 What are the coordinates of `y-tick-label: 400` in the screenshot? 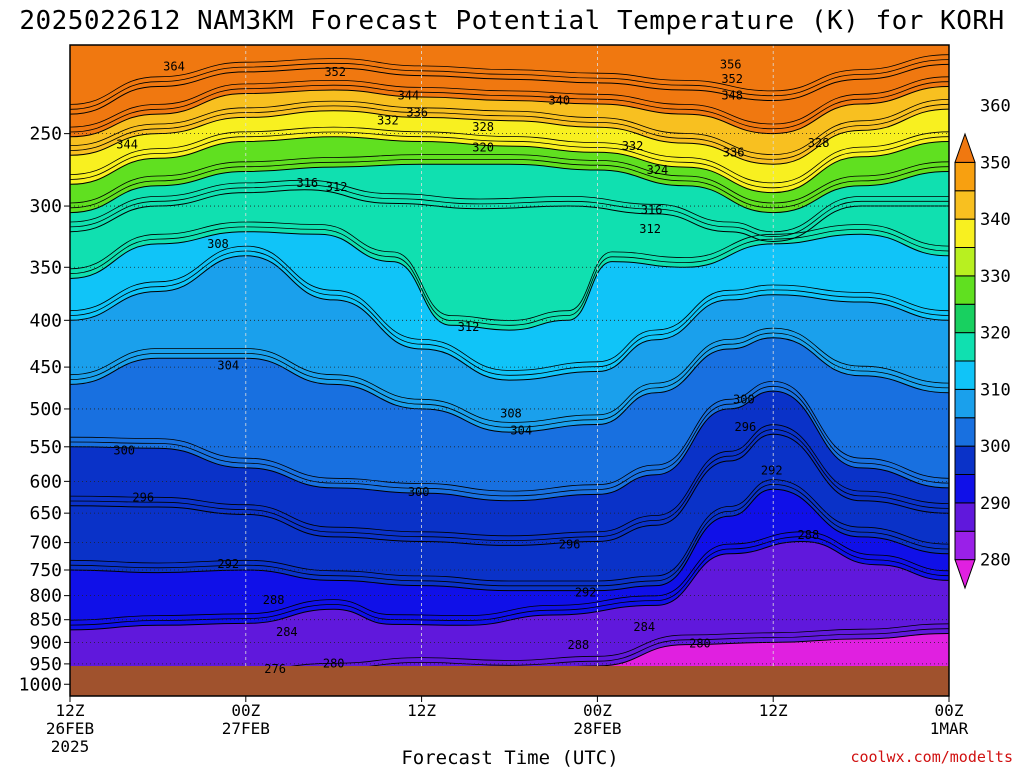 It's located at (45, 320).